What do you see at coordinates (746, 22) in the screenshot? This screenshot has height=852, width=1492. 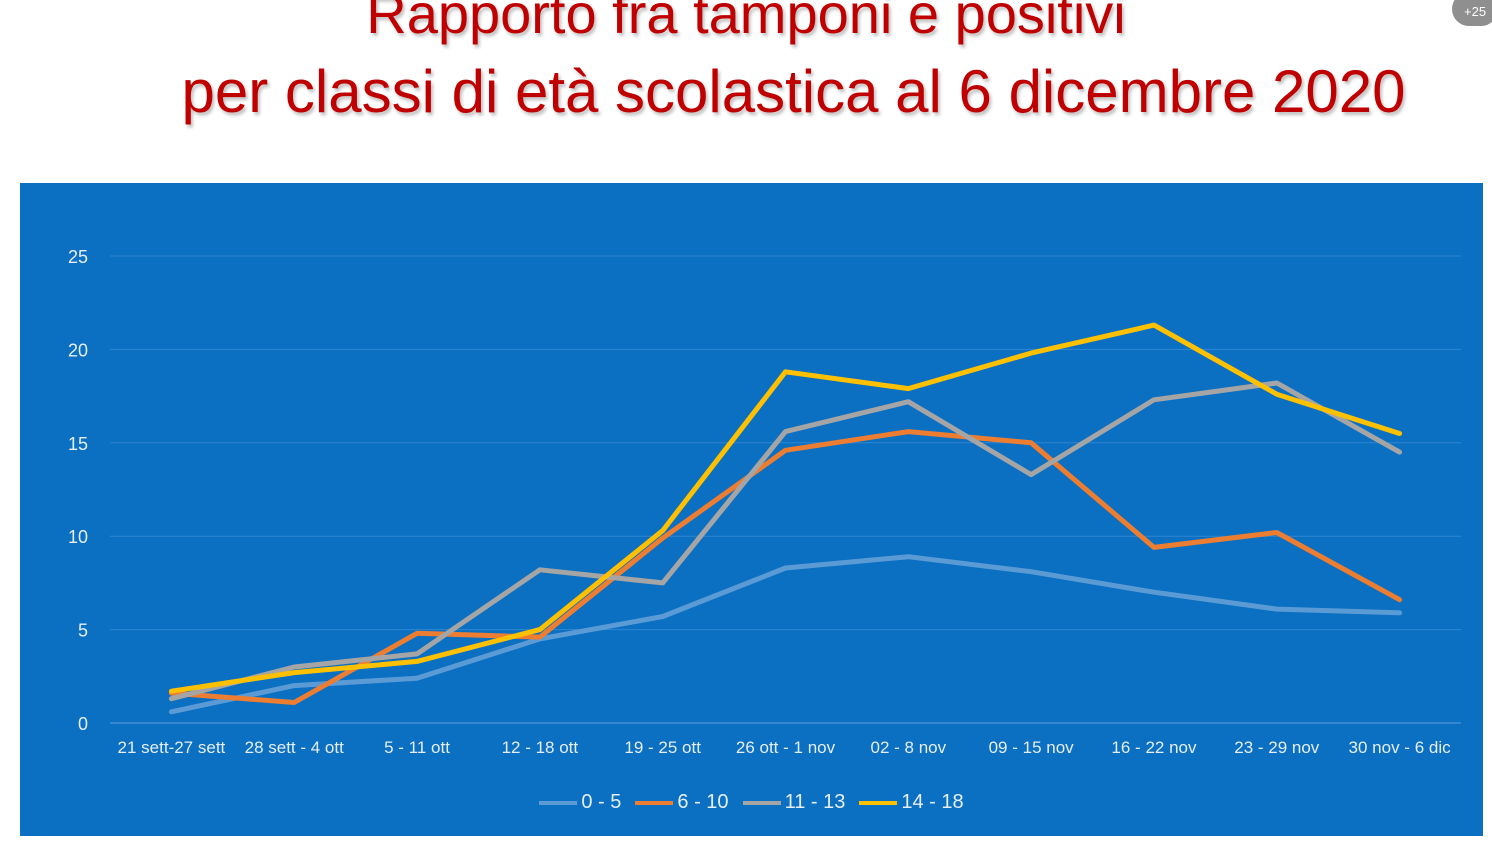 I see `title-line-1: Rapporto fra tamponi e positivi` at bounding box center [746, 22].